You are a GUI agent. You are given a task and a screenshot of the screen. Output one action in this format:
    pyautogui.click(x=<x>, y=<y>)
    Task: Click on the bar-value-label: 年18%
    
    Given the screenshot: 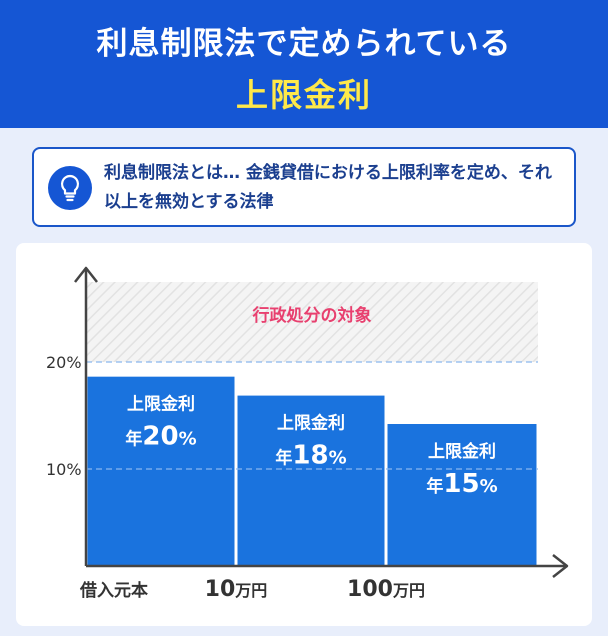 What is the action you would take?
    pyautogui.click(x=310, y=456)
    